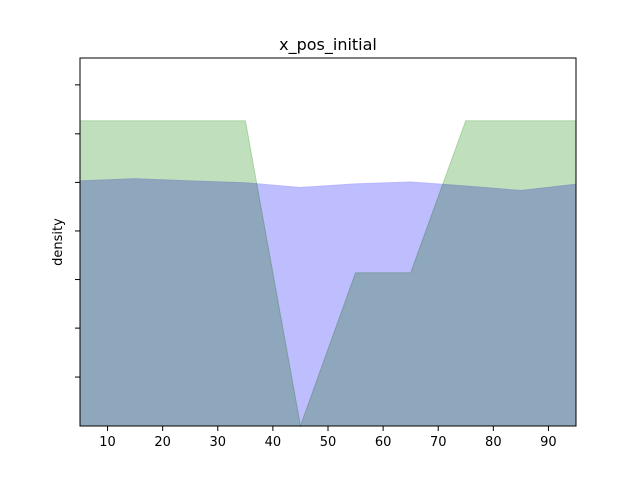  Describe the element at coordinates (162, 442) in the screenshot. I see `x-tick-label: 20` at that location.